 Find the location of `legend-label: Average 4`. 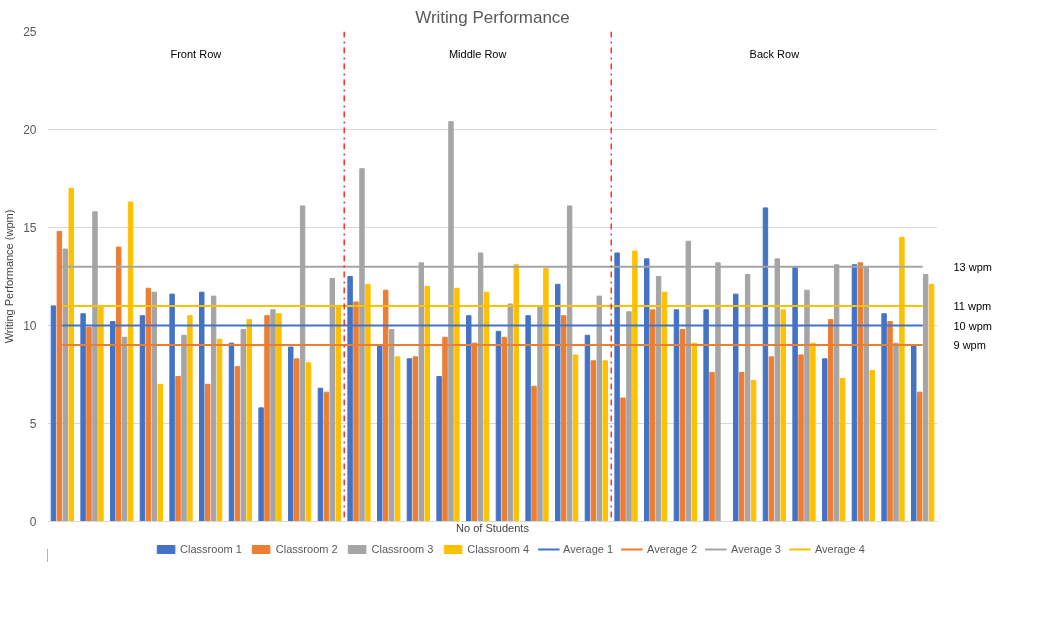

legend-label: Average 4 is located at coordinates (839, 549).